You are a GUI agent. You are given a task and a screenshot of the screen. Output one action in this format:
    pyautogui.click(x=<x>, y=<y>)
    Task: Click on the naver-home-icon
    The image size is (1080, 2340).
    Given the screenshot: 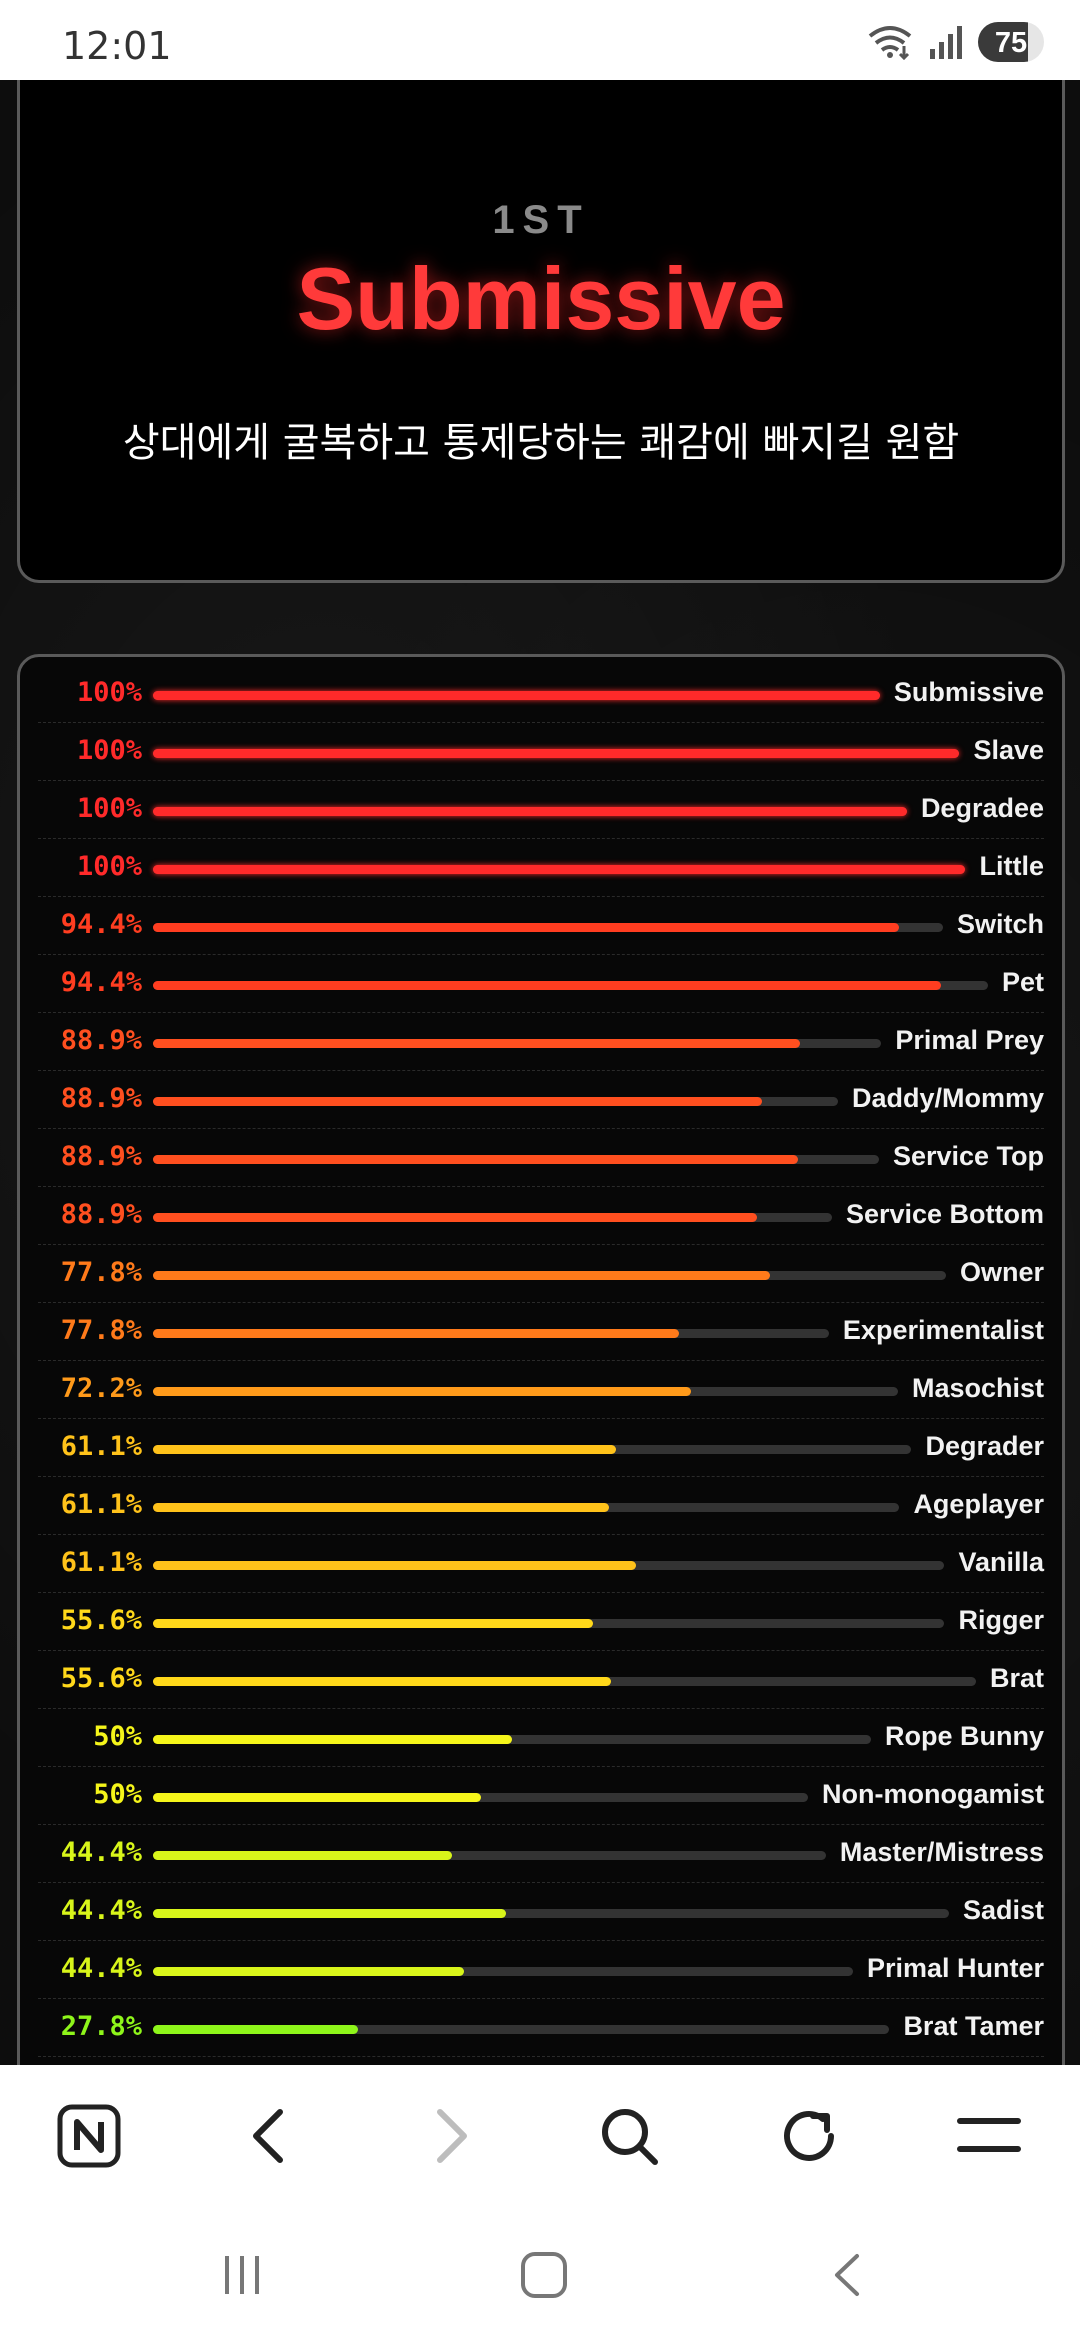 What is the action you would take?
    pyautogui.click(x=89, y=2136)
    